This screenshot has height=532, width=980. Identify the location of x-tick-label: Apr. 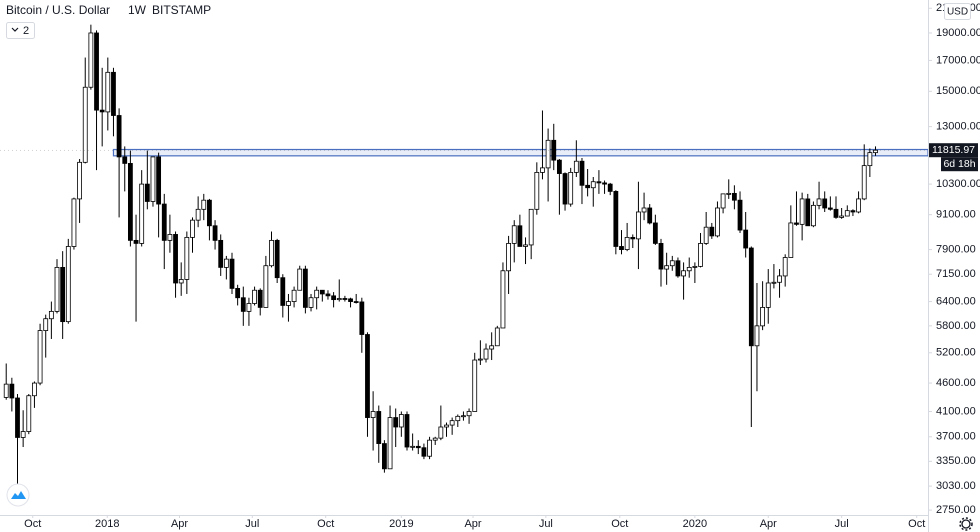
(179, 524).